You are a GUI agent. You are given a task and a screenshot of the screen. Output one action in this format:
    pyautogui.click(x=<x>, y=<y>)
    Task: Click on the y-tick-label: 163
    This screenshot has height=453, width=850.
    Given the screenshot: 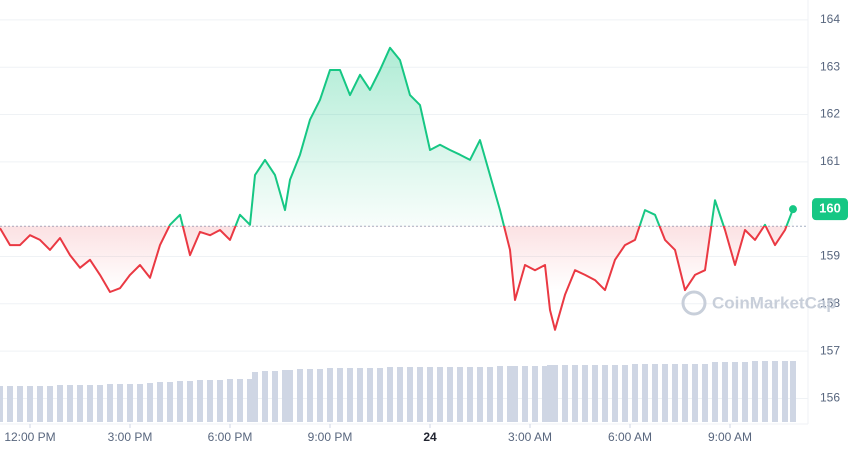 What is the action you would take?
    pyautogui.click(x=830, y=66)
    